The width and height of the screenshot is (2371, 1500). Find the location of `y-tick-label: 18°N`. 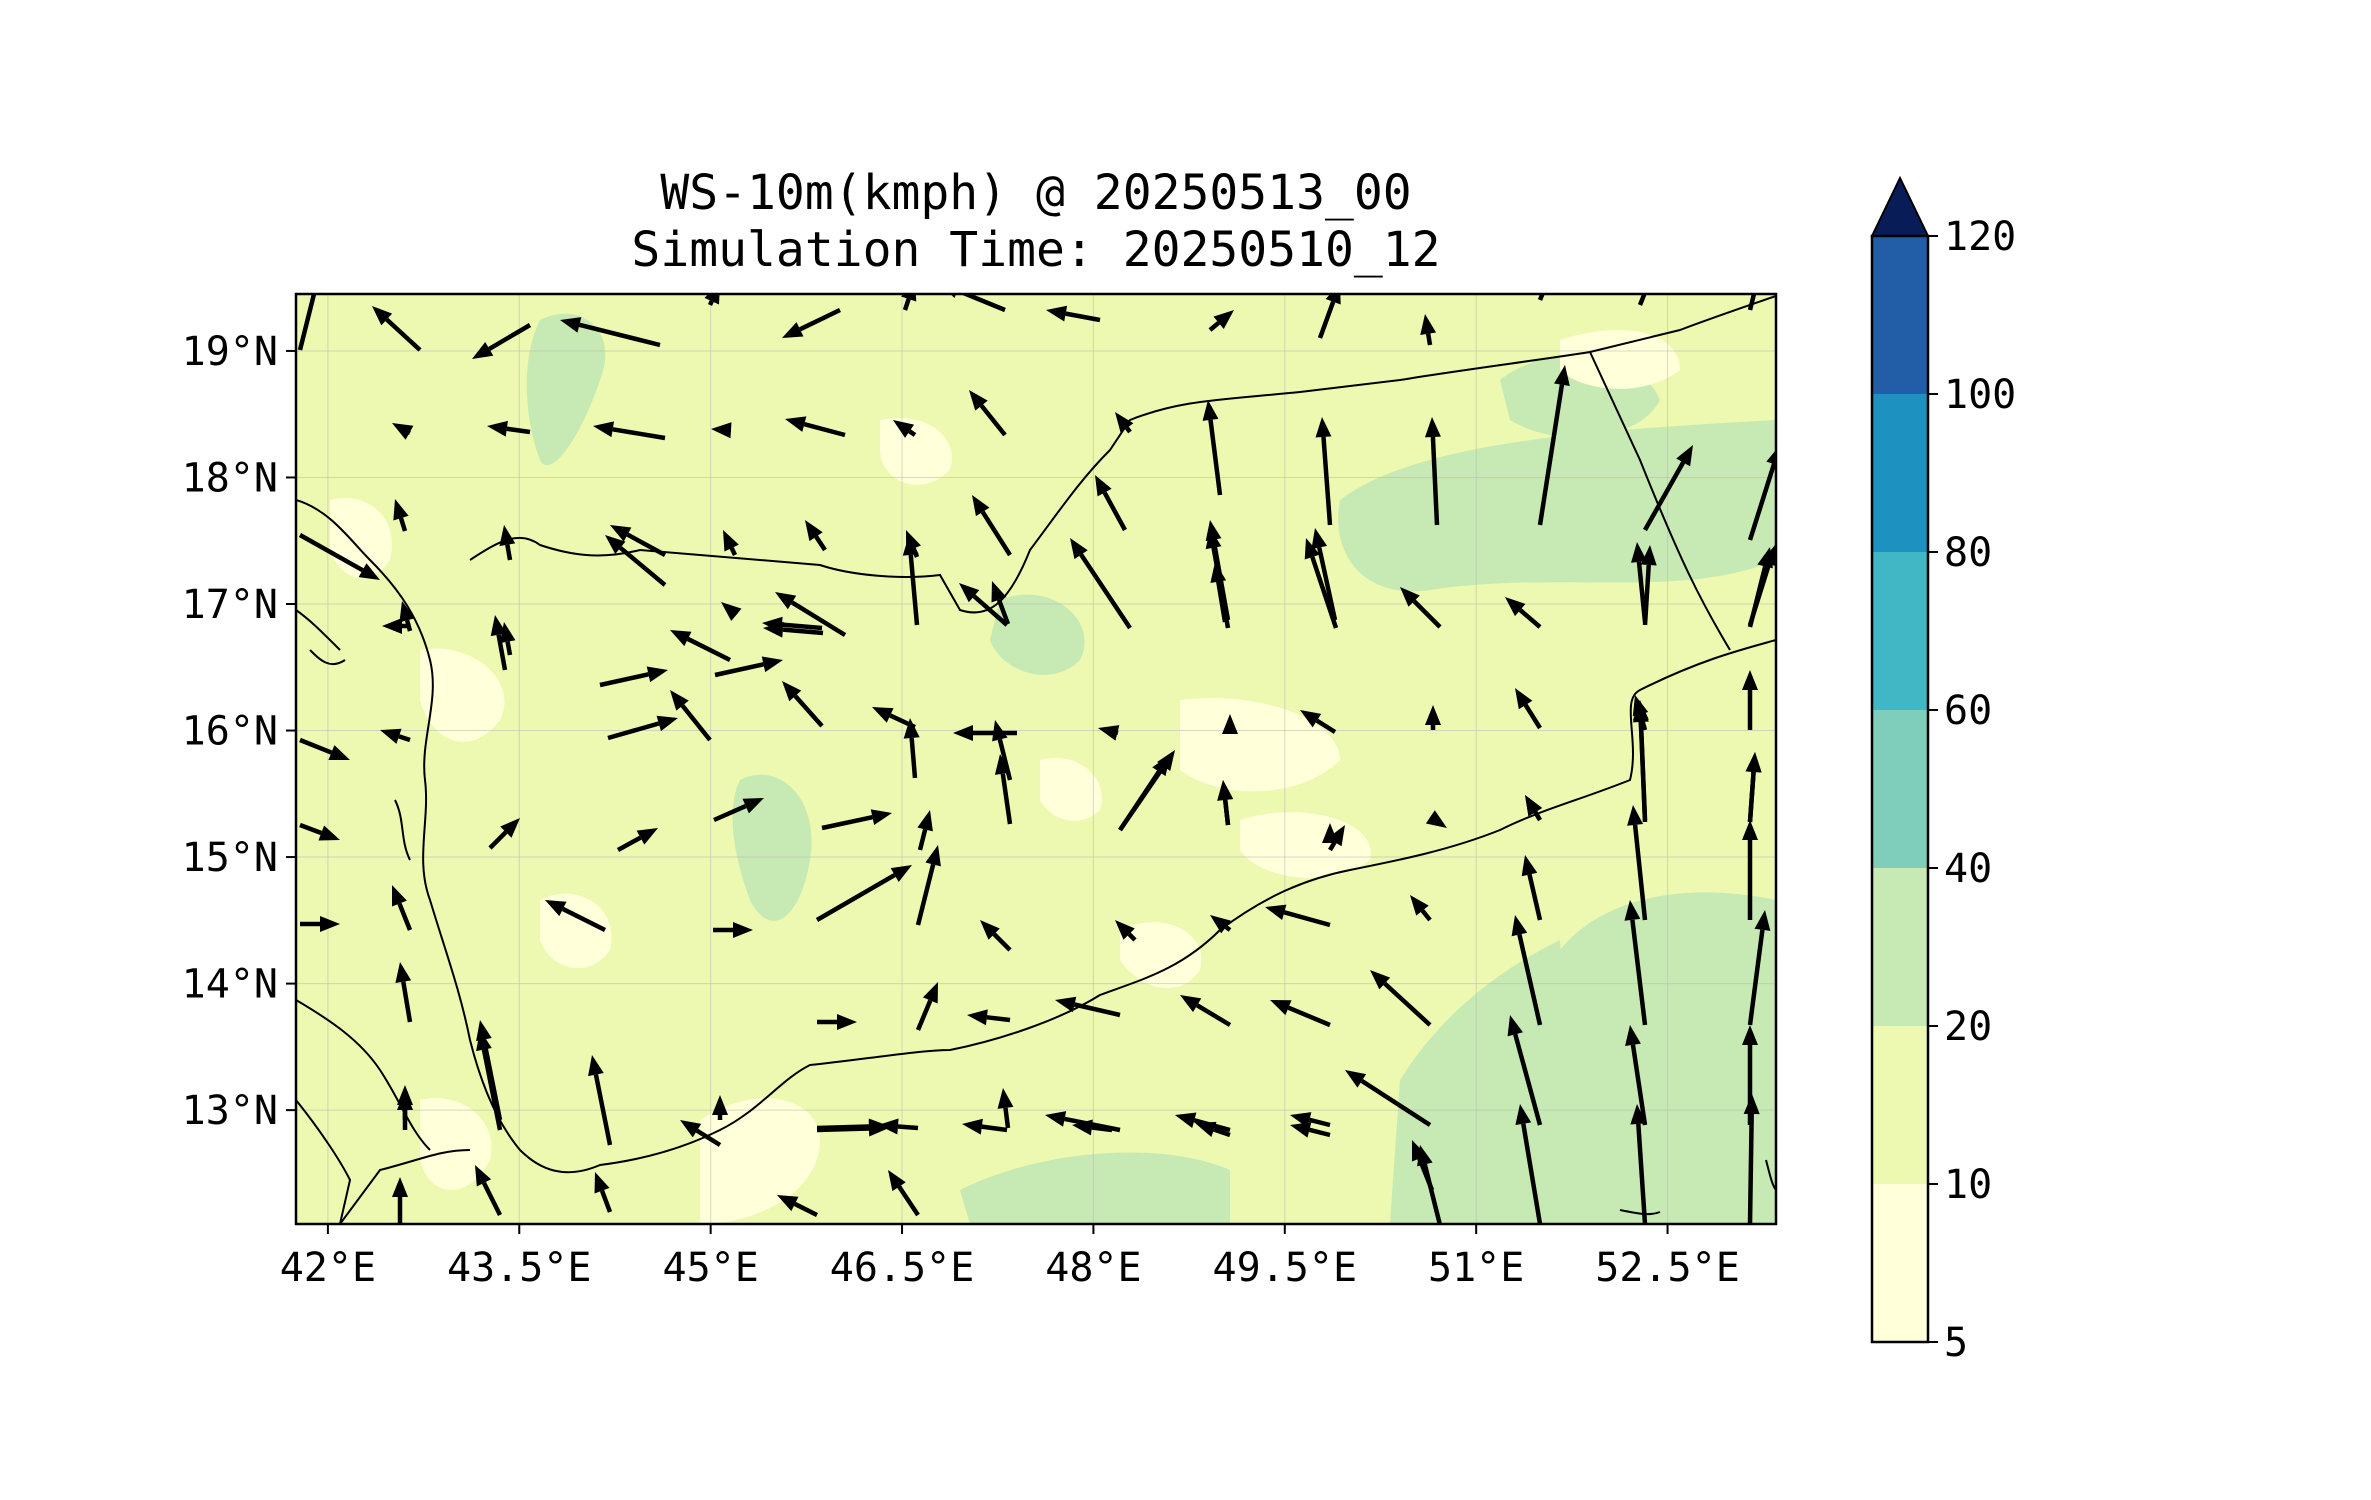

y-tick-label: 18°N is located at coordinates (230, 478).